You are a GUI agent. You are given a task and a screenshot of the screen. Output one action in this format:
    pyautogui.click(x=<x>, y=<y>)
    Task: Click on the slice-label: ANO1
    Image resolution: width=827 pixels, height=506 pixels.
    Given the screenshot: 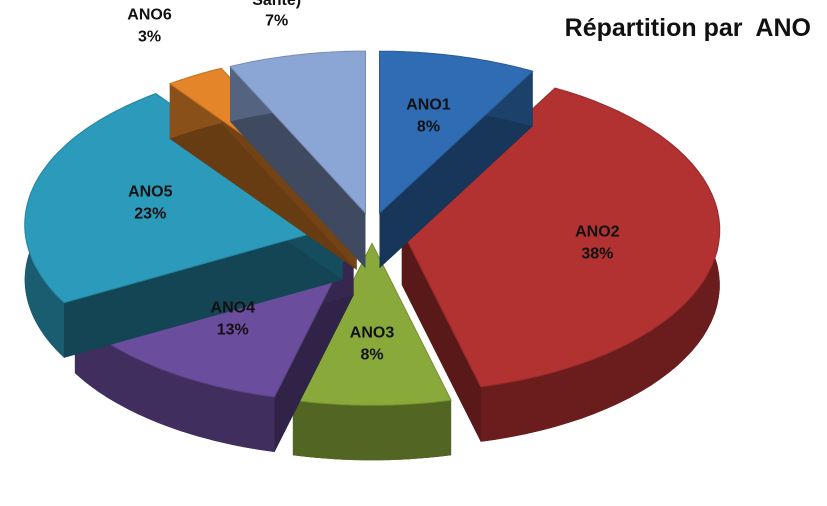 What is the action you would take?
    pyautogui.click(x=428, y=105)
    